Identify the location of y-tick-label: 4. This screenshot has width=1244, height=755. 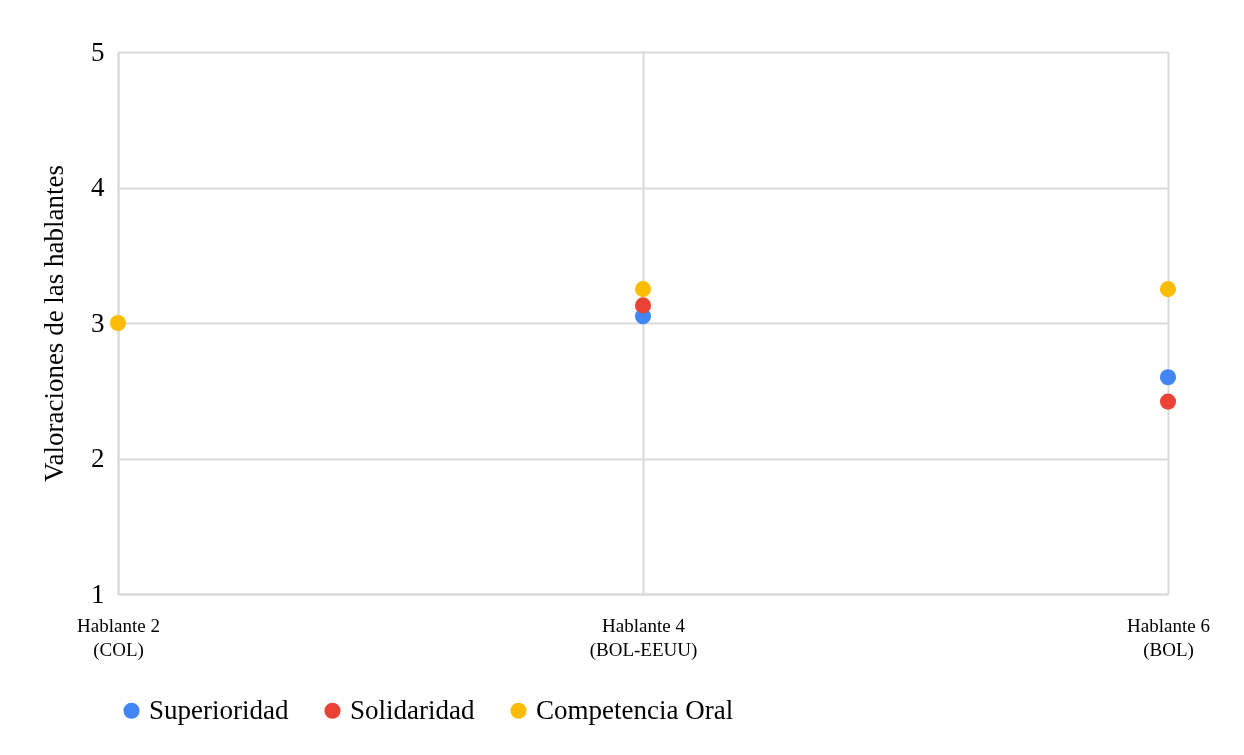
(98, 187).